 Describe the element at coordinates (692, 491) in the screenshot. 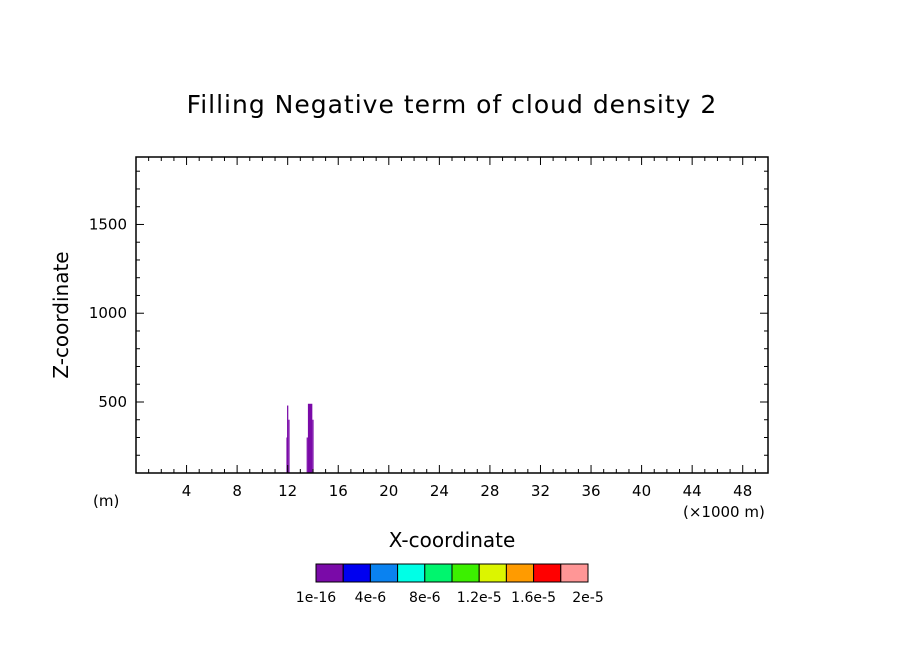

I see `x-tick-label: 44` at that location.